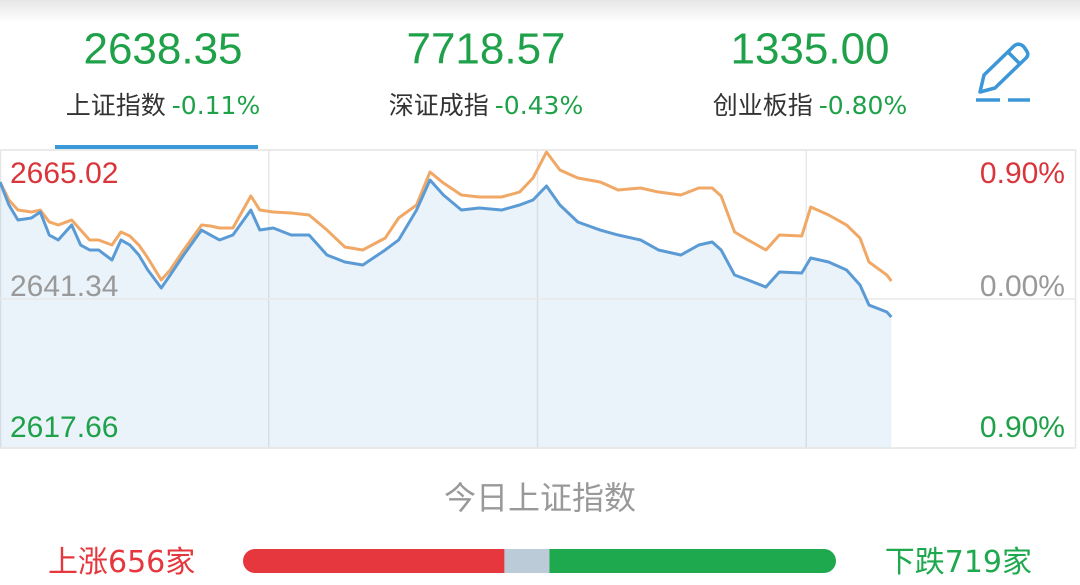 Image resolution: width=1080 pixels, height=585 pixels. Describe the element at coordinates (863, 105) in the screenshot. I see `index-change: -0.80%` at that location.